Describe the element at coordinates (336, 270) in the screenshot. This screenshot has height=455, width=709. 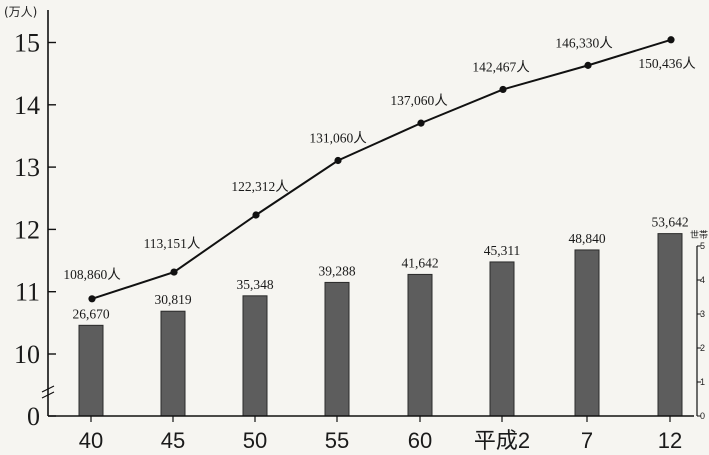
I see `bar-value-label: 39,288` at that location.